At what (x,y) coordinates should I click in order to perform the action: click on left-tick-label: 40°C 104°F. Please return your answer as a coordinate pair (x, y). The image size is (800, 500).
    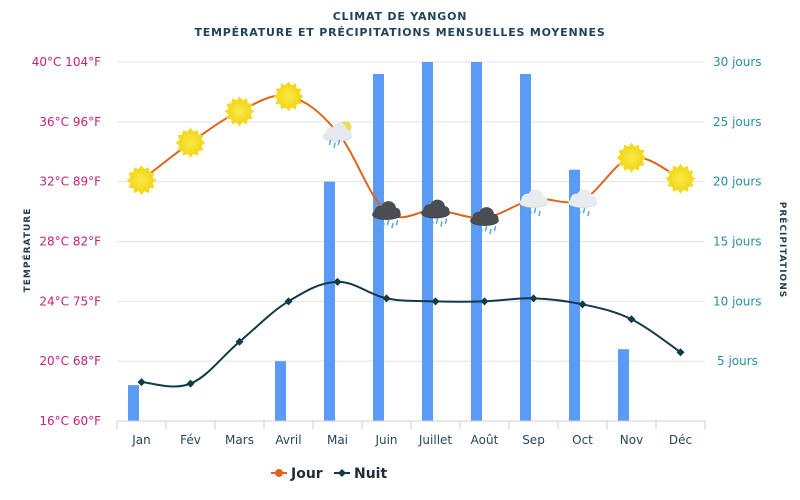
    Looking at the image, I should click on (66, 62).